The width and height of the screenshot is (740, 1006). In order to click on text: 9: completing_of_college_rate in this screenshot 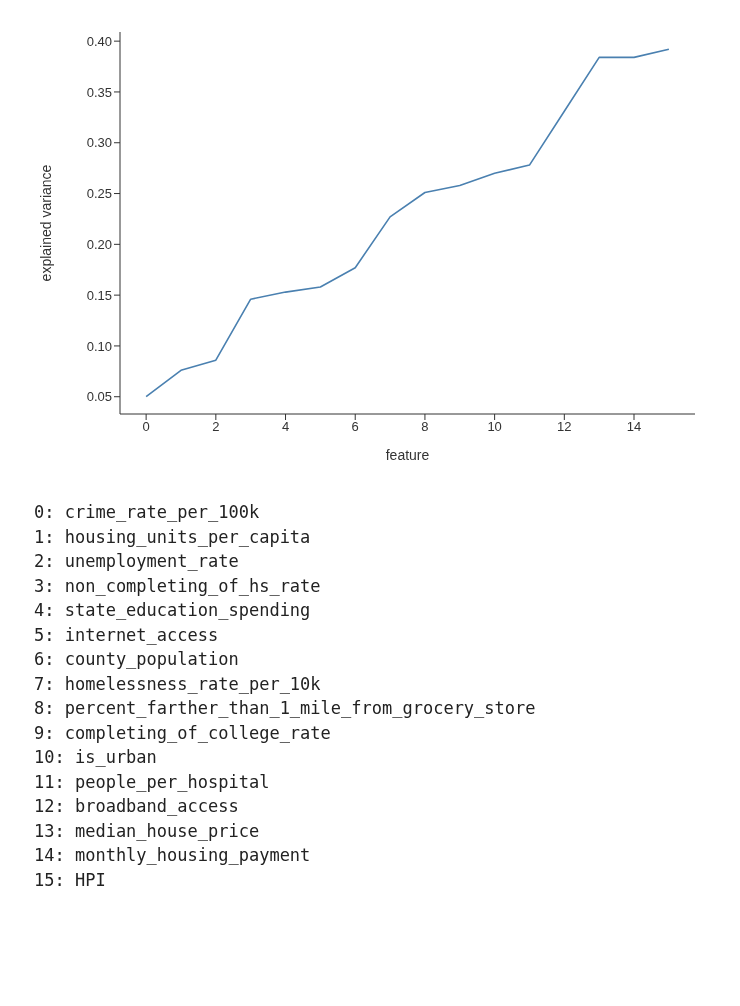, I will do `click(183, 733)`.